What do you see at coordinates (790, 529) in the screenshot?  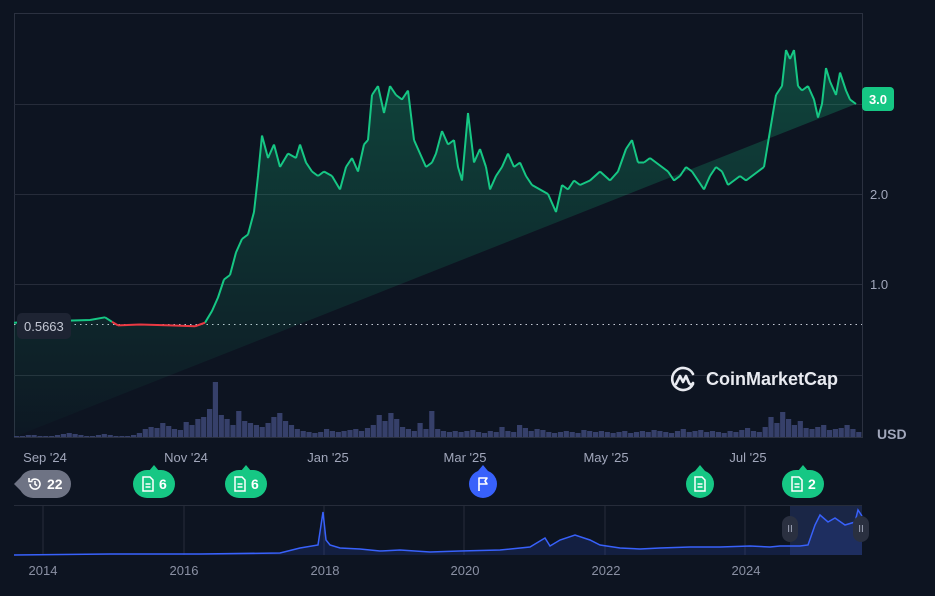 I see `navigator-left-handle: II` at bounding box center [790, 529].